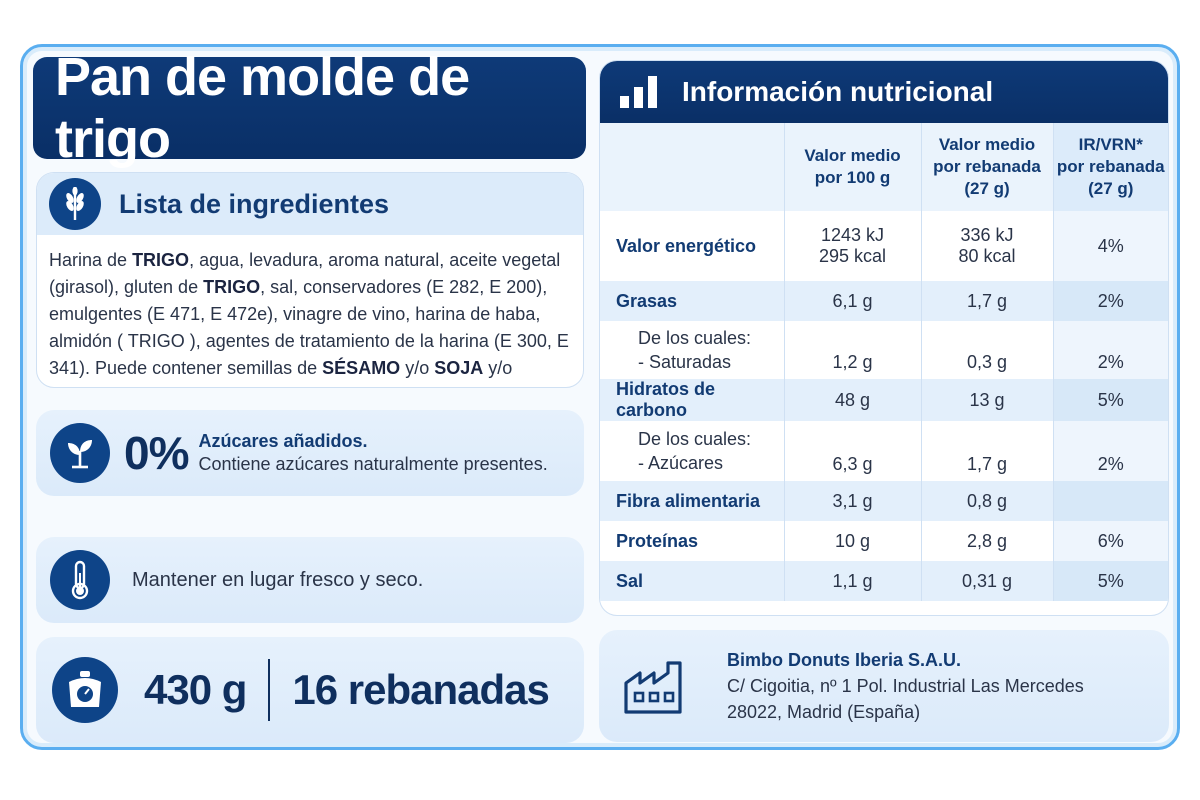 This screenshot has height=800, width=1200. I want to click on value-per-slice: 13 g, so click(986, 400).